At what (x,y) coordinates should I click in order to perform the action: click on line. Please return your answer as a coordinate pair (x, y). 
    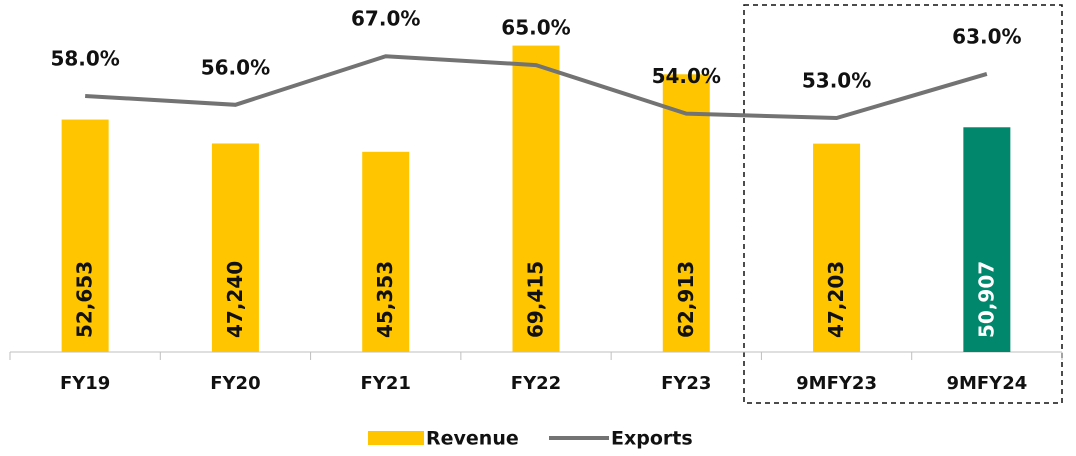
    Looking at the image, I should click on (536, 87).